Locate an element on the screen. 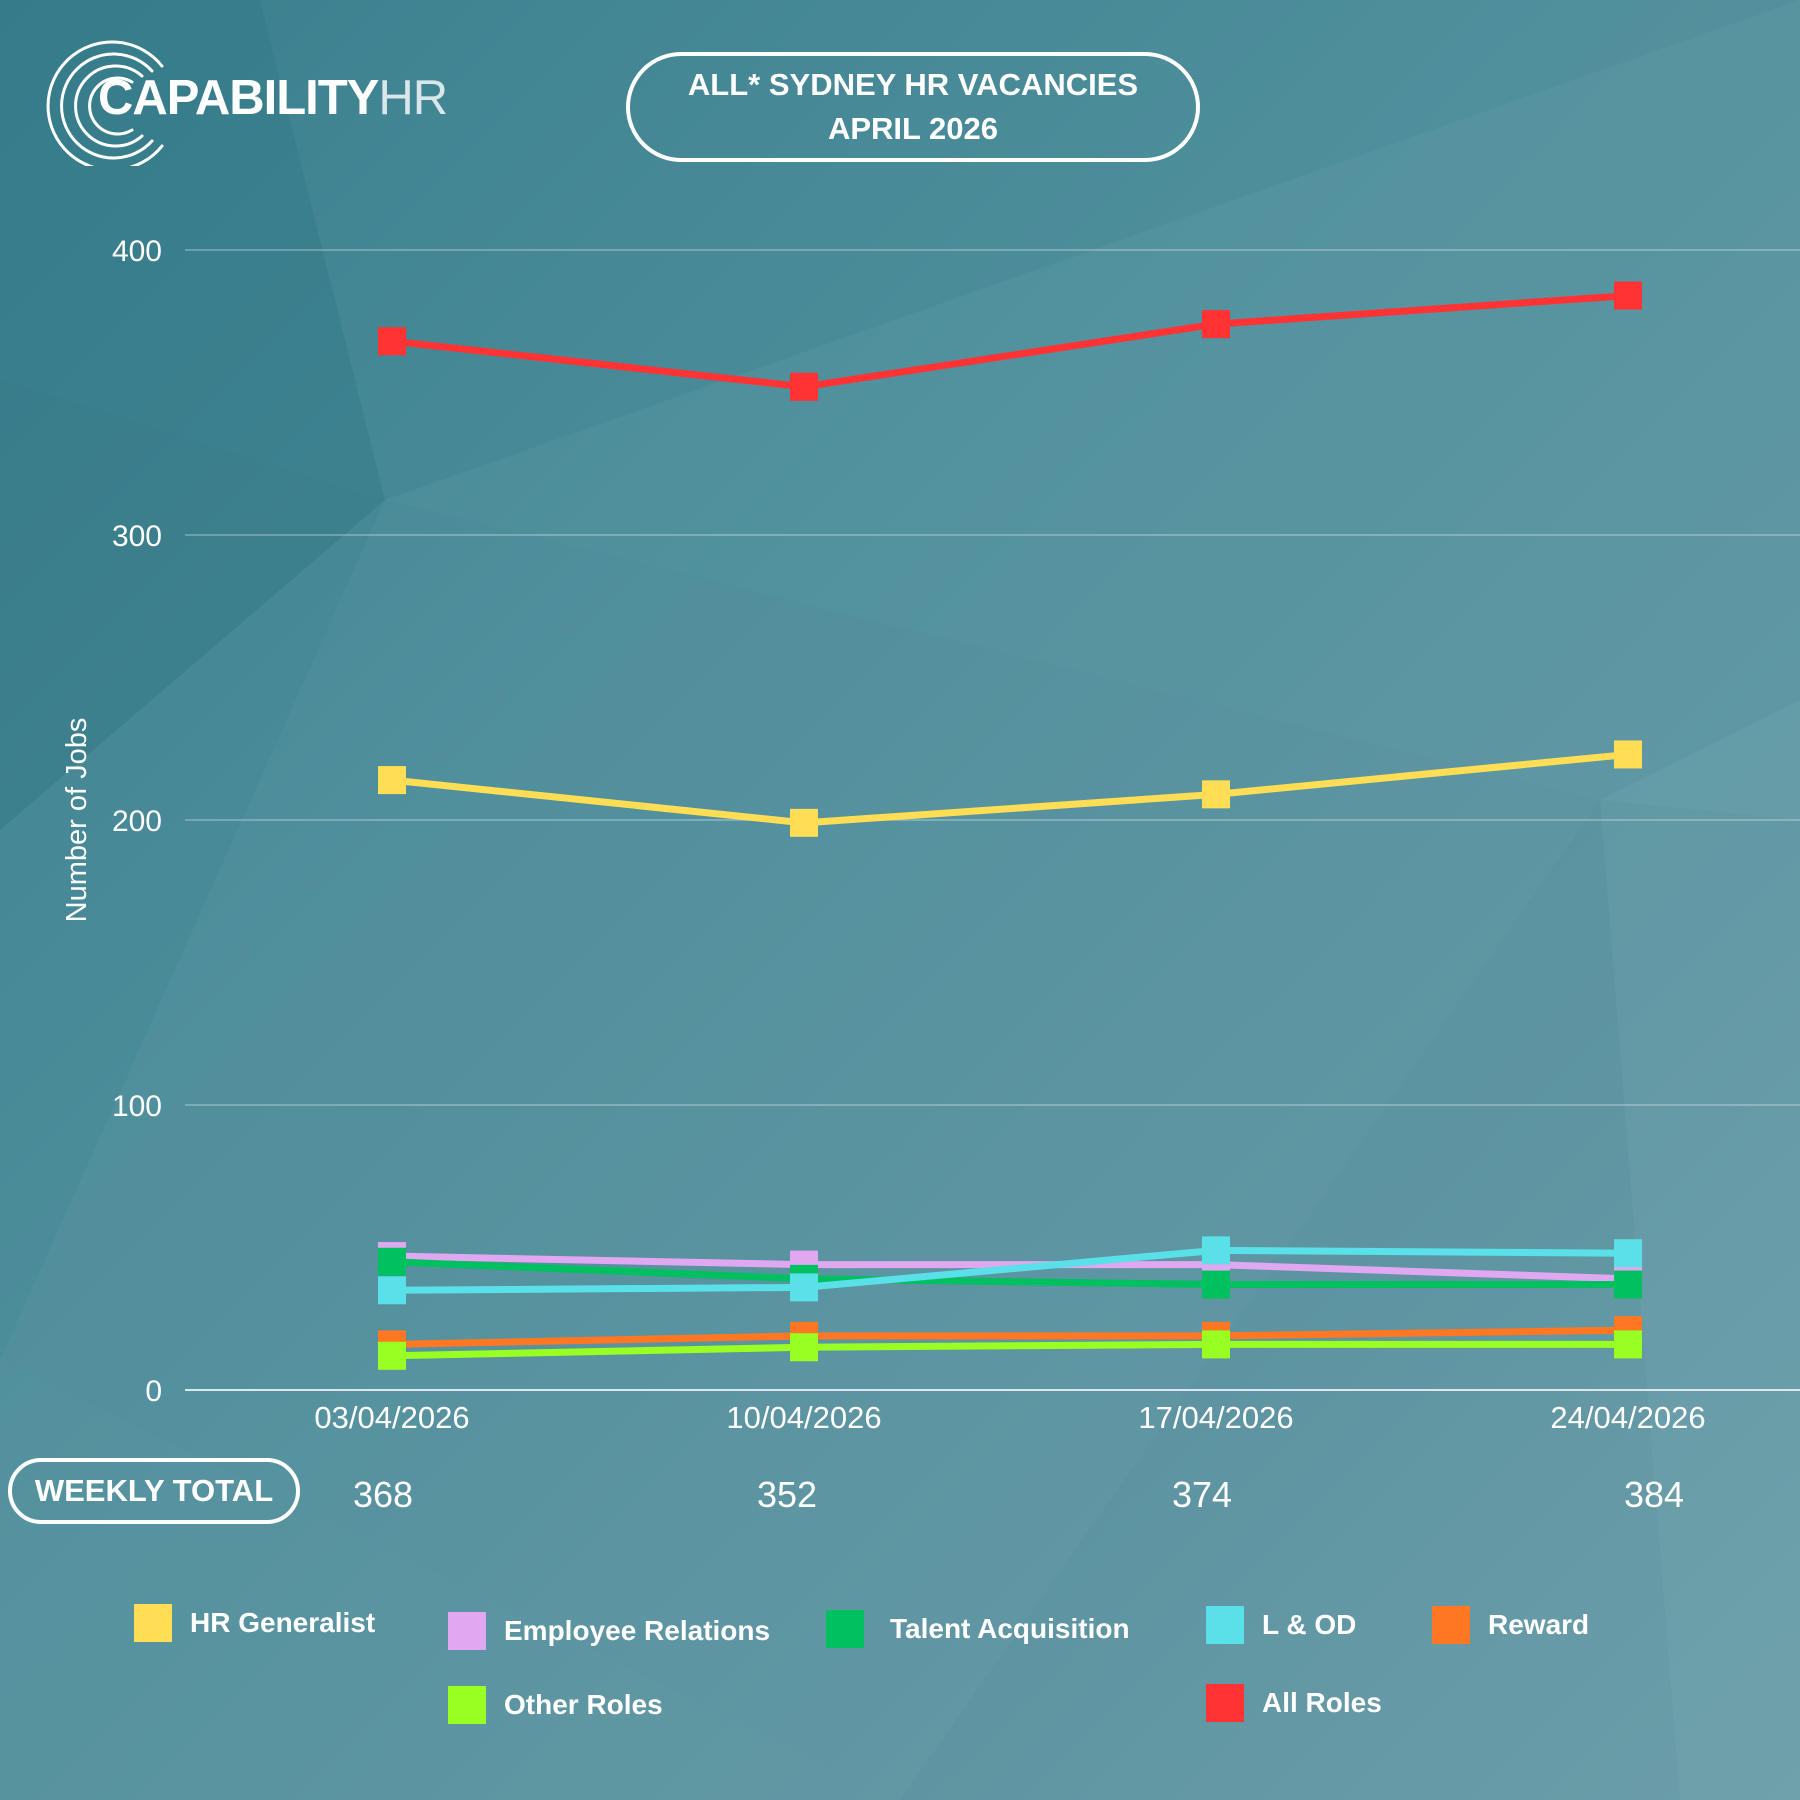  brand-logo: CAPABILITYHR is located at coordinates (254, 96).